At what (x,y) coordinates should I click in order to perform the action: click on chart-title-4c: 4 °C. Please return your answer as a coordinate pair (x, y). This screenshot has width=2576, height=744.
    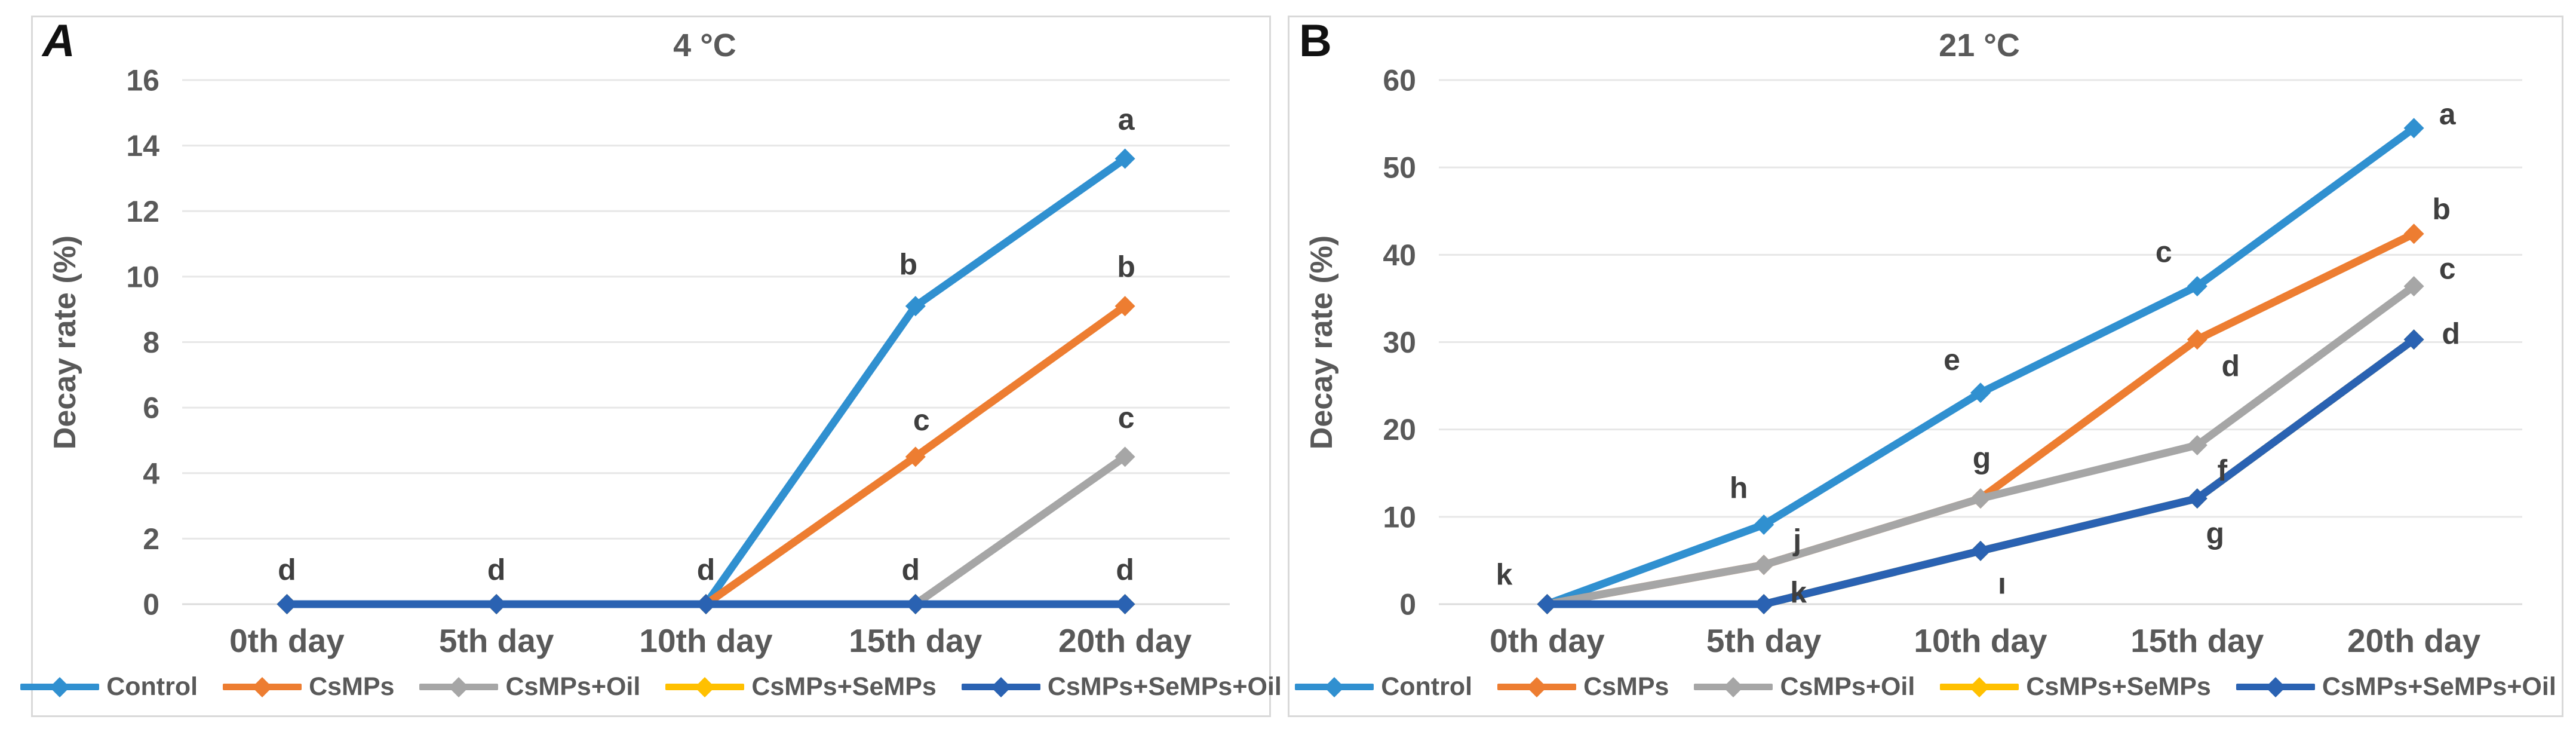
    Looking at the image, I should click on (704, 45).